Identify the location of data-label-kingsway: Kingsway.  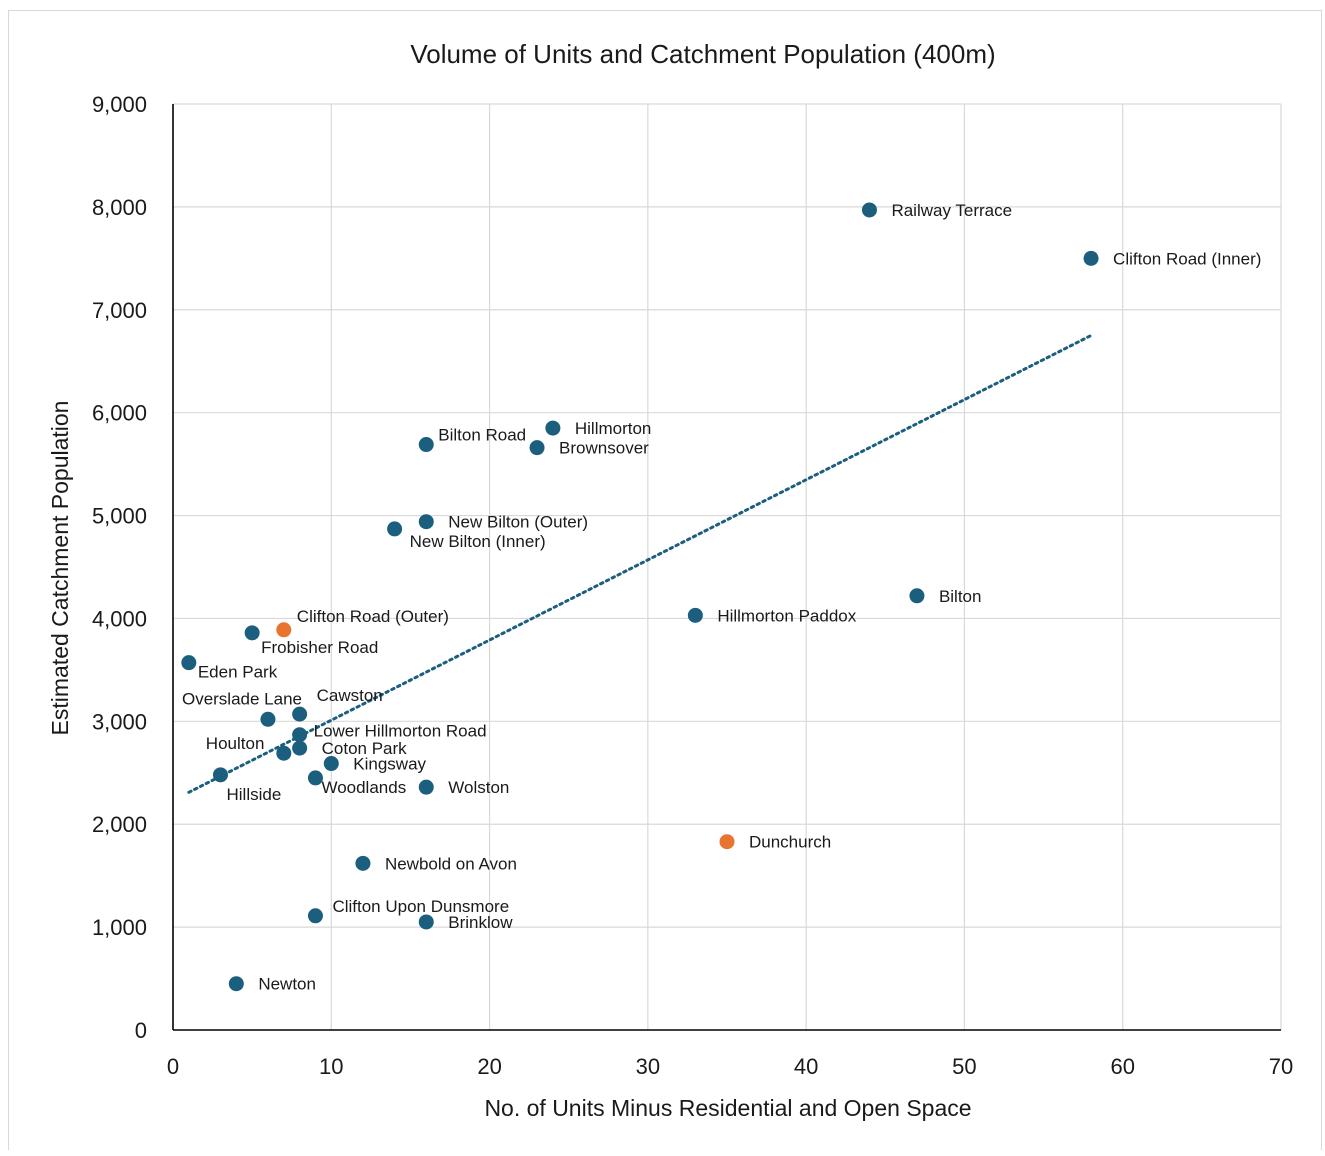
(389, 764).